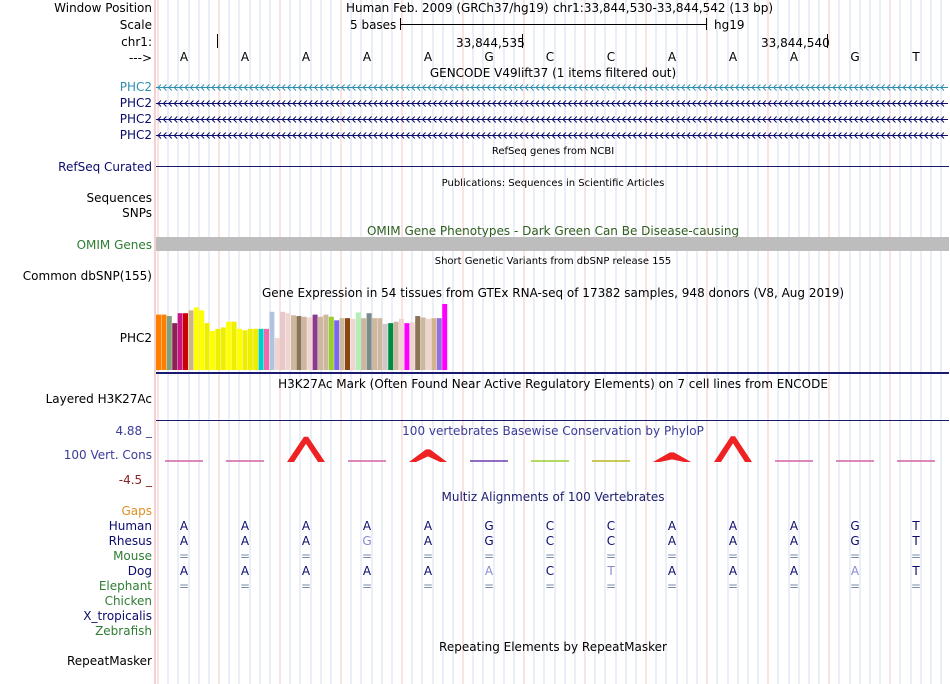 Image resolution: width=950 pixels, height=684 pixels. I want to click on multiz-gaps-label: Gaps, so click(136, 511).